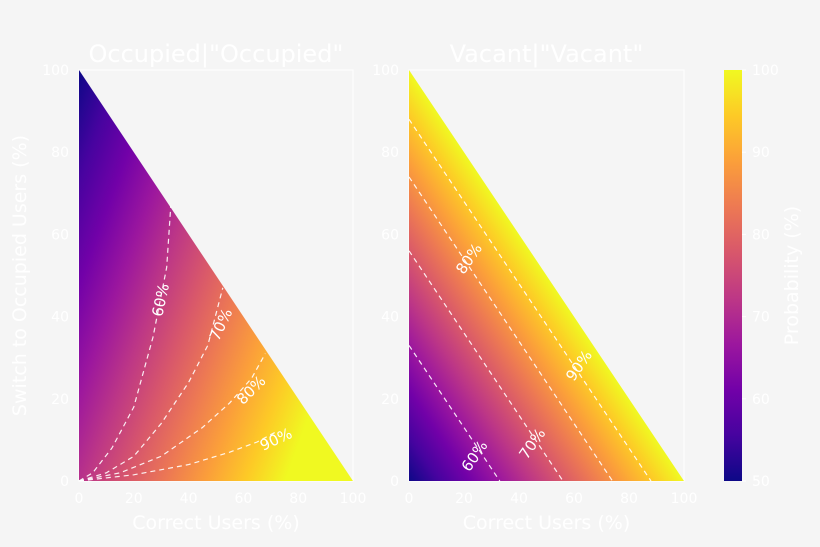  I want to click on colorbar: 50 60 70 80 90 100 Probability (%), so click(763, 276).